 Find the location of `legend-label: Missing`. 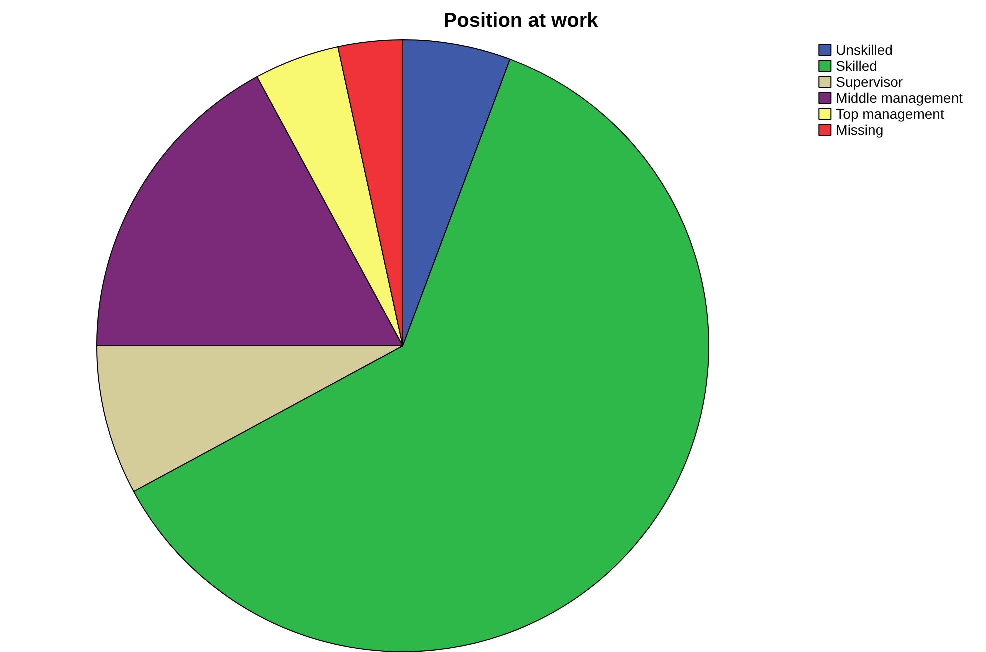

legend-label: Missing is located at coordinates (860, 130).